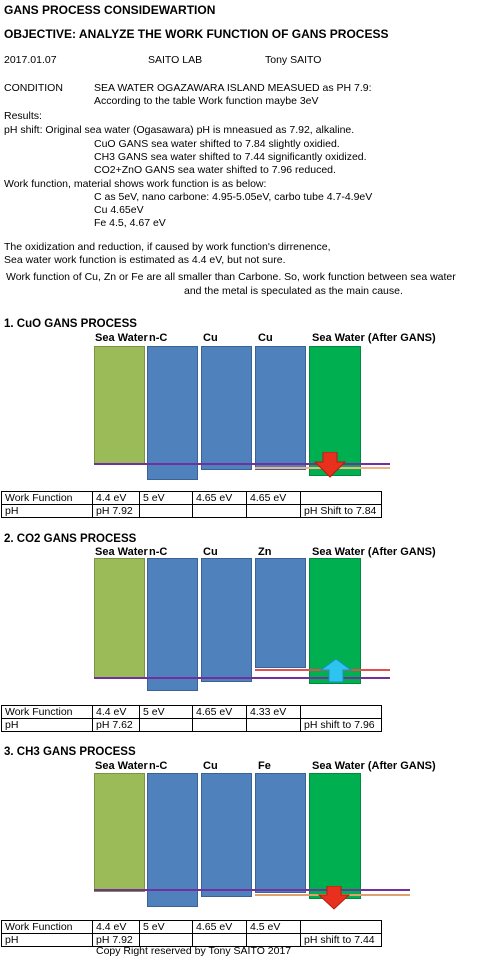 The width and height of the screenshot is (500, 960). I want to click on section-3-header-sea-water: Sea Water, so click(121, 766).